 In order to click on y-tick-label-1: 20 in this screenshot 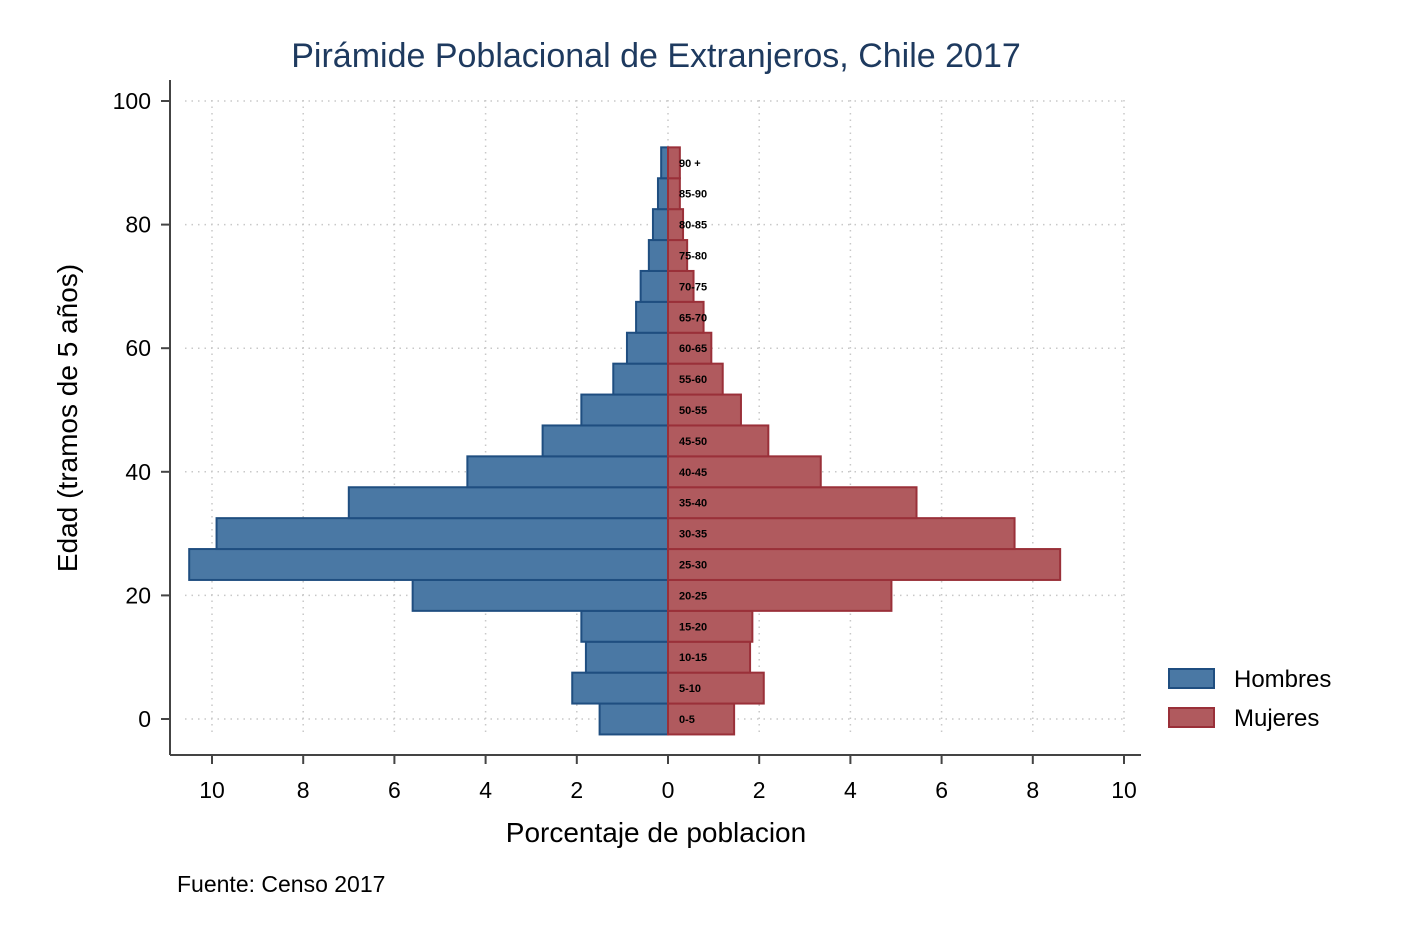, I will do `click(138, 595)`.